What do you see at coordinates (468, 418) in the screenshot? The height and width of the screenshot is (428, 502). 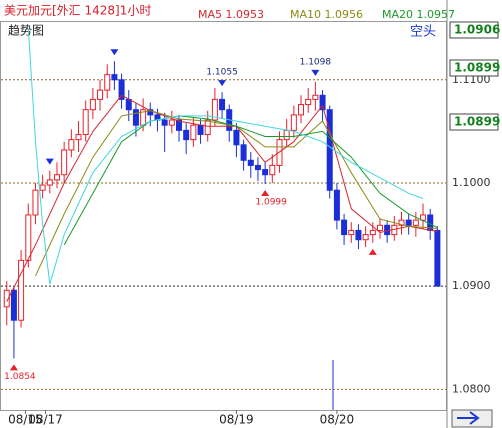 I see `arrow-icon` at bounding box center [468, 418].